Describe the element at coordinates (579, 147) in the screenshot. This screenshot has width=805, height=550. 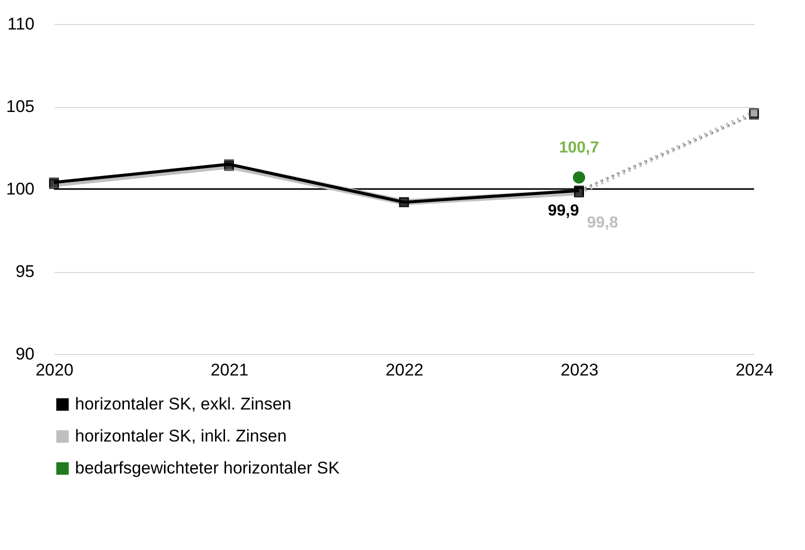
I see `data-label: 100,7` at that location.